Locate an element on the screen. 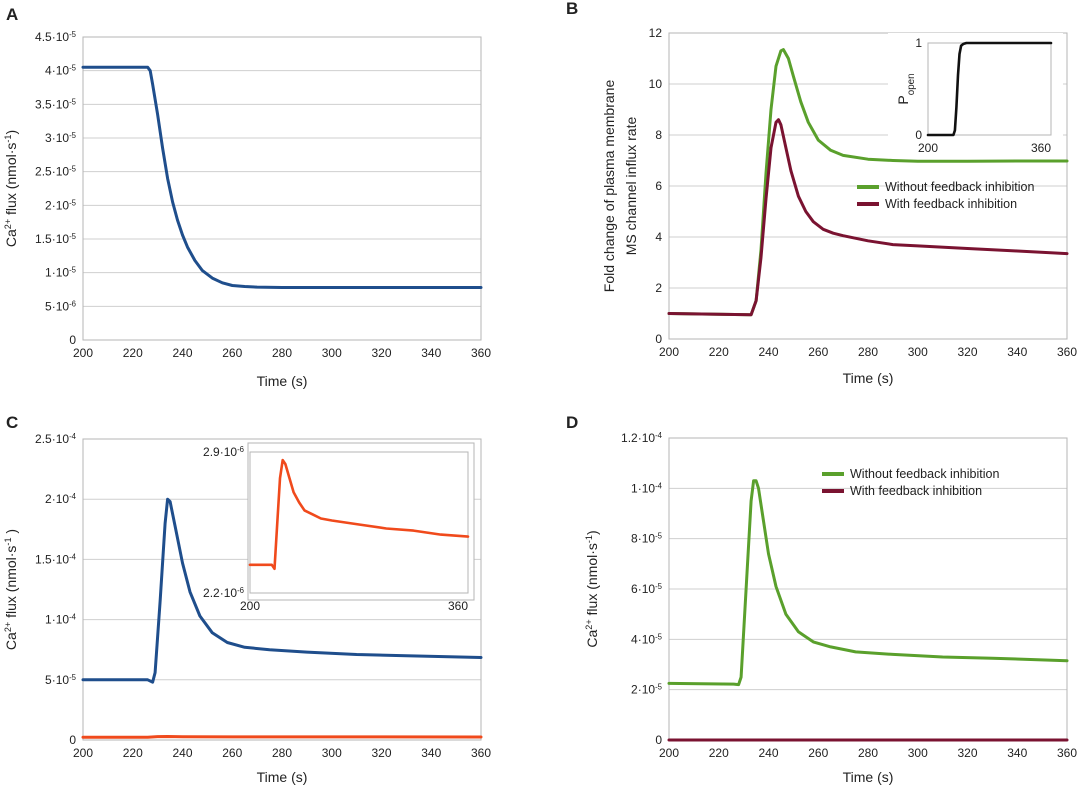  y-tick-label: 6·10⁻⁵ is located at coordinates (647, 589).